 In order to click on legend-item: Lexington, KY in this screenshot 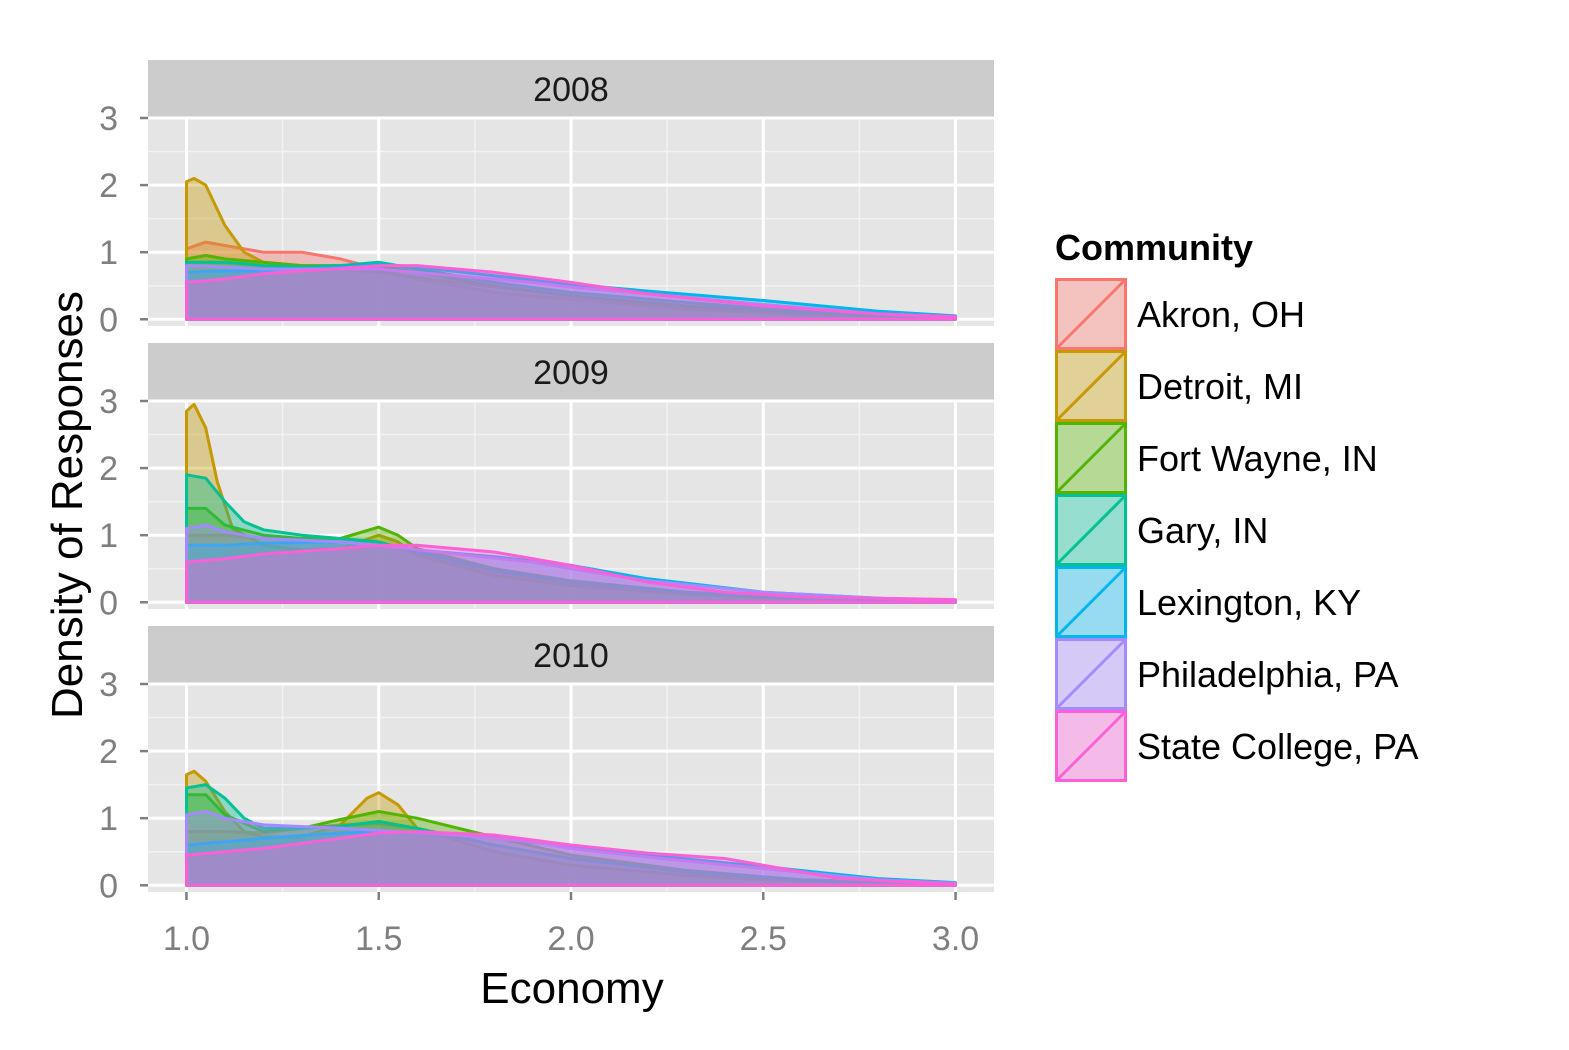, I will do `click(1208, 602)`.